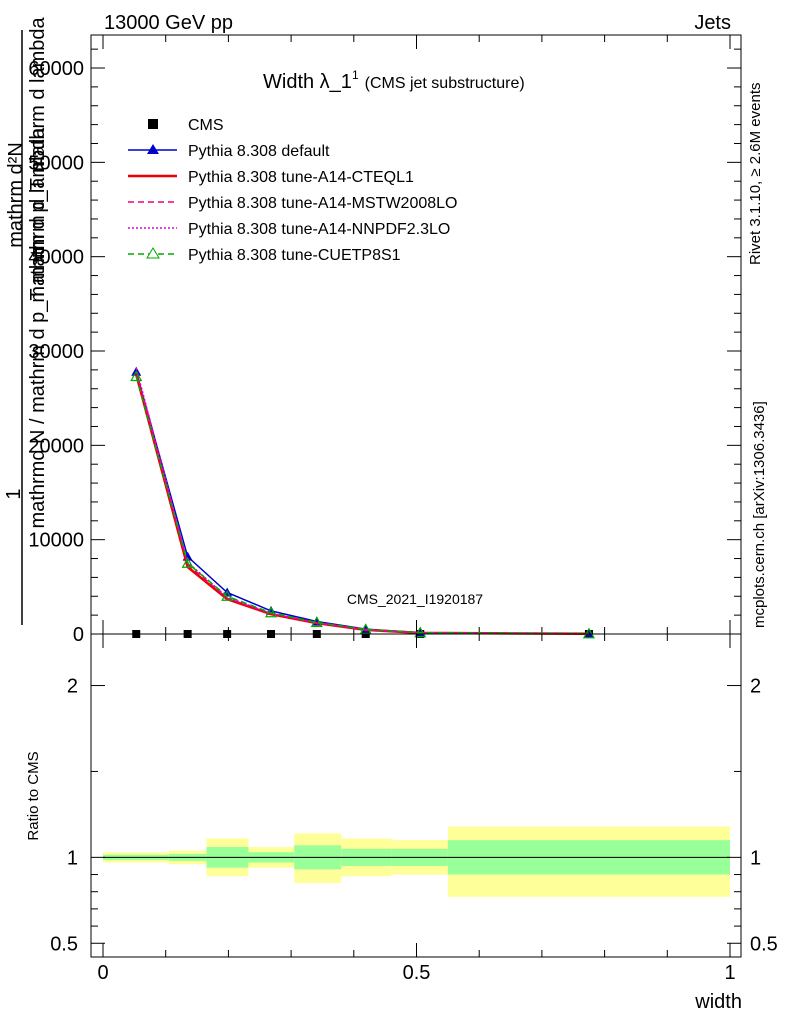 Image resolution: width=786 pixels, height=1024 pixels. I want to click on legend-label: Pythia 8.308 tune-CUETP8S1, so click(294, 255).